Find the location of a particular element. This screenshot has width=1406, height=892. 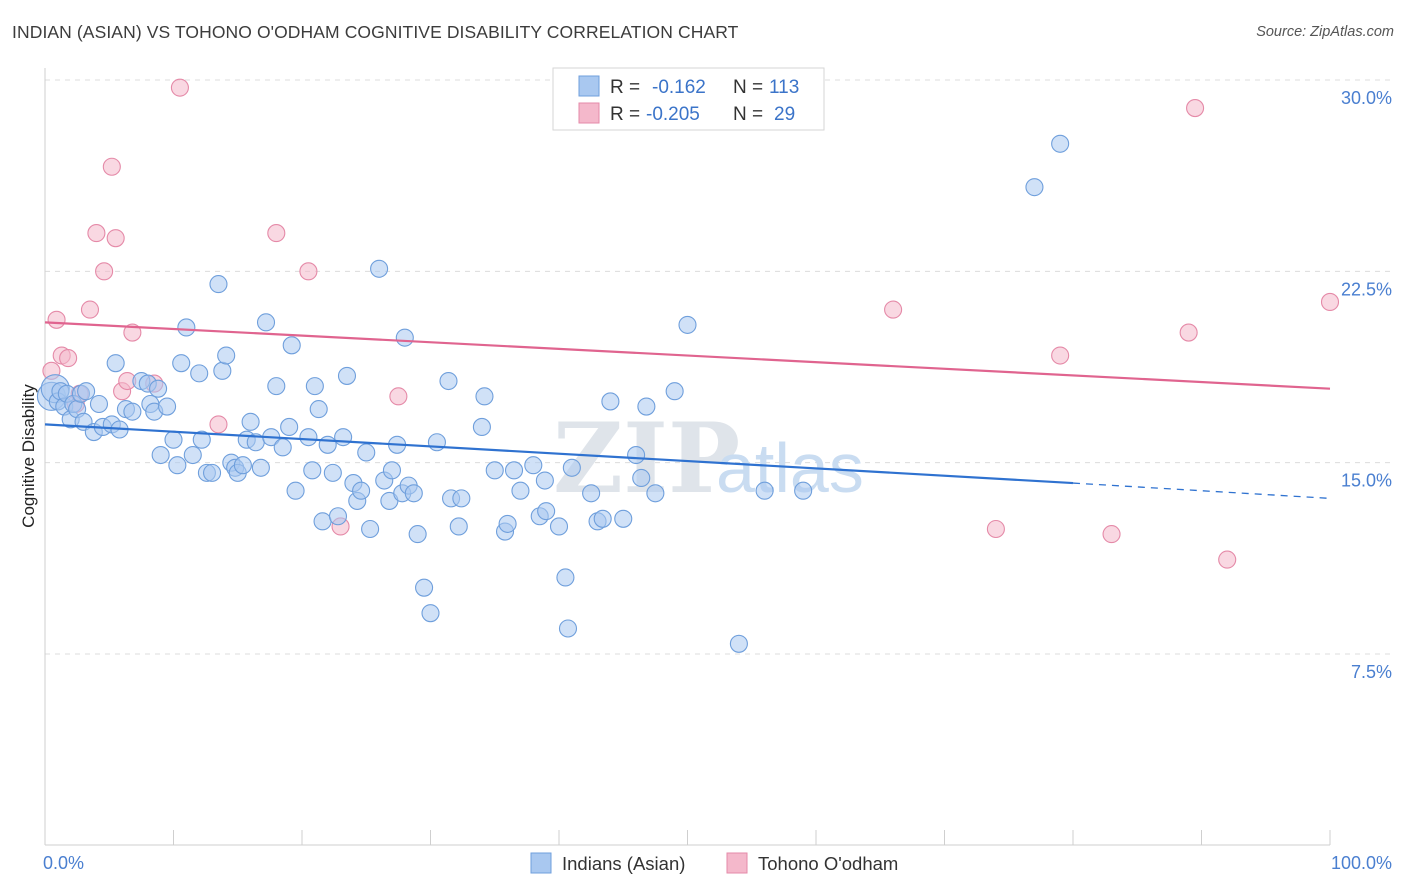

legend-r-label-pink: R = is located at coordinates (625, 114).